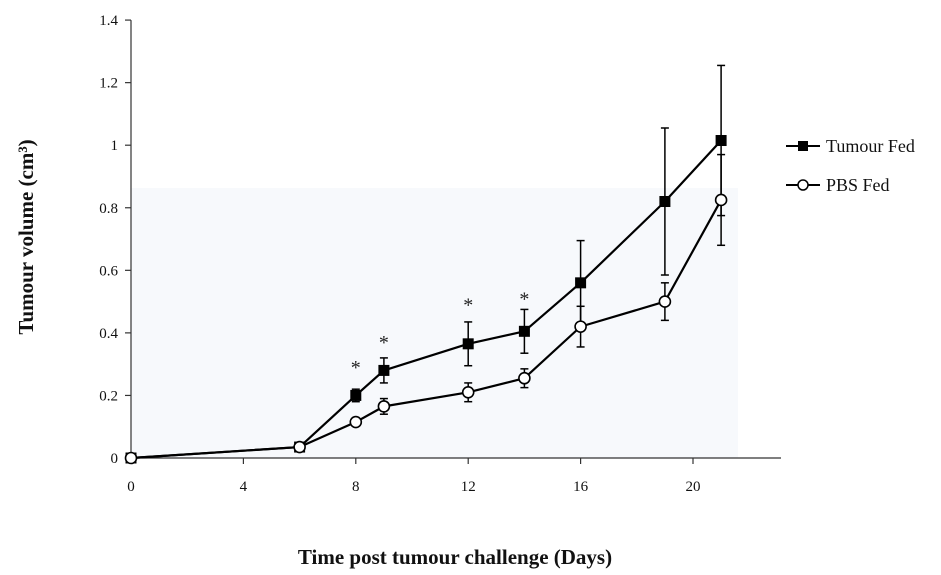  Describe the element at coordinates (108, 334) in the screenshot. I see `y-tick-label: 0.4` at that location.